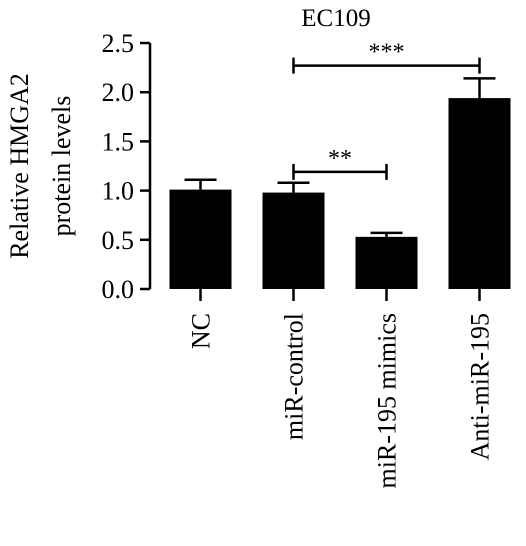  Describe the element at coordinates (335, 18) in the screenshot. I see `chart-title: EC109` at that location.